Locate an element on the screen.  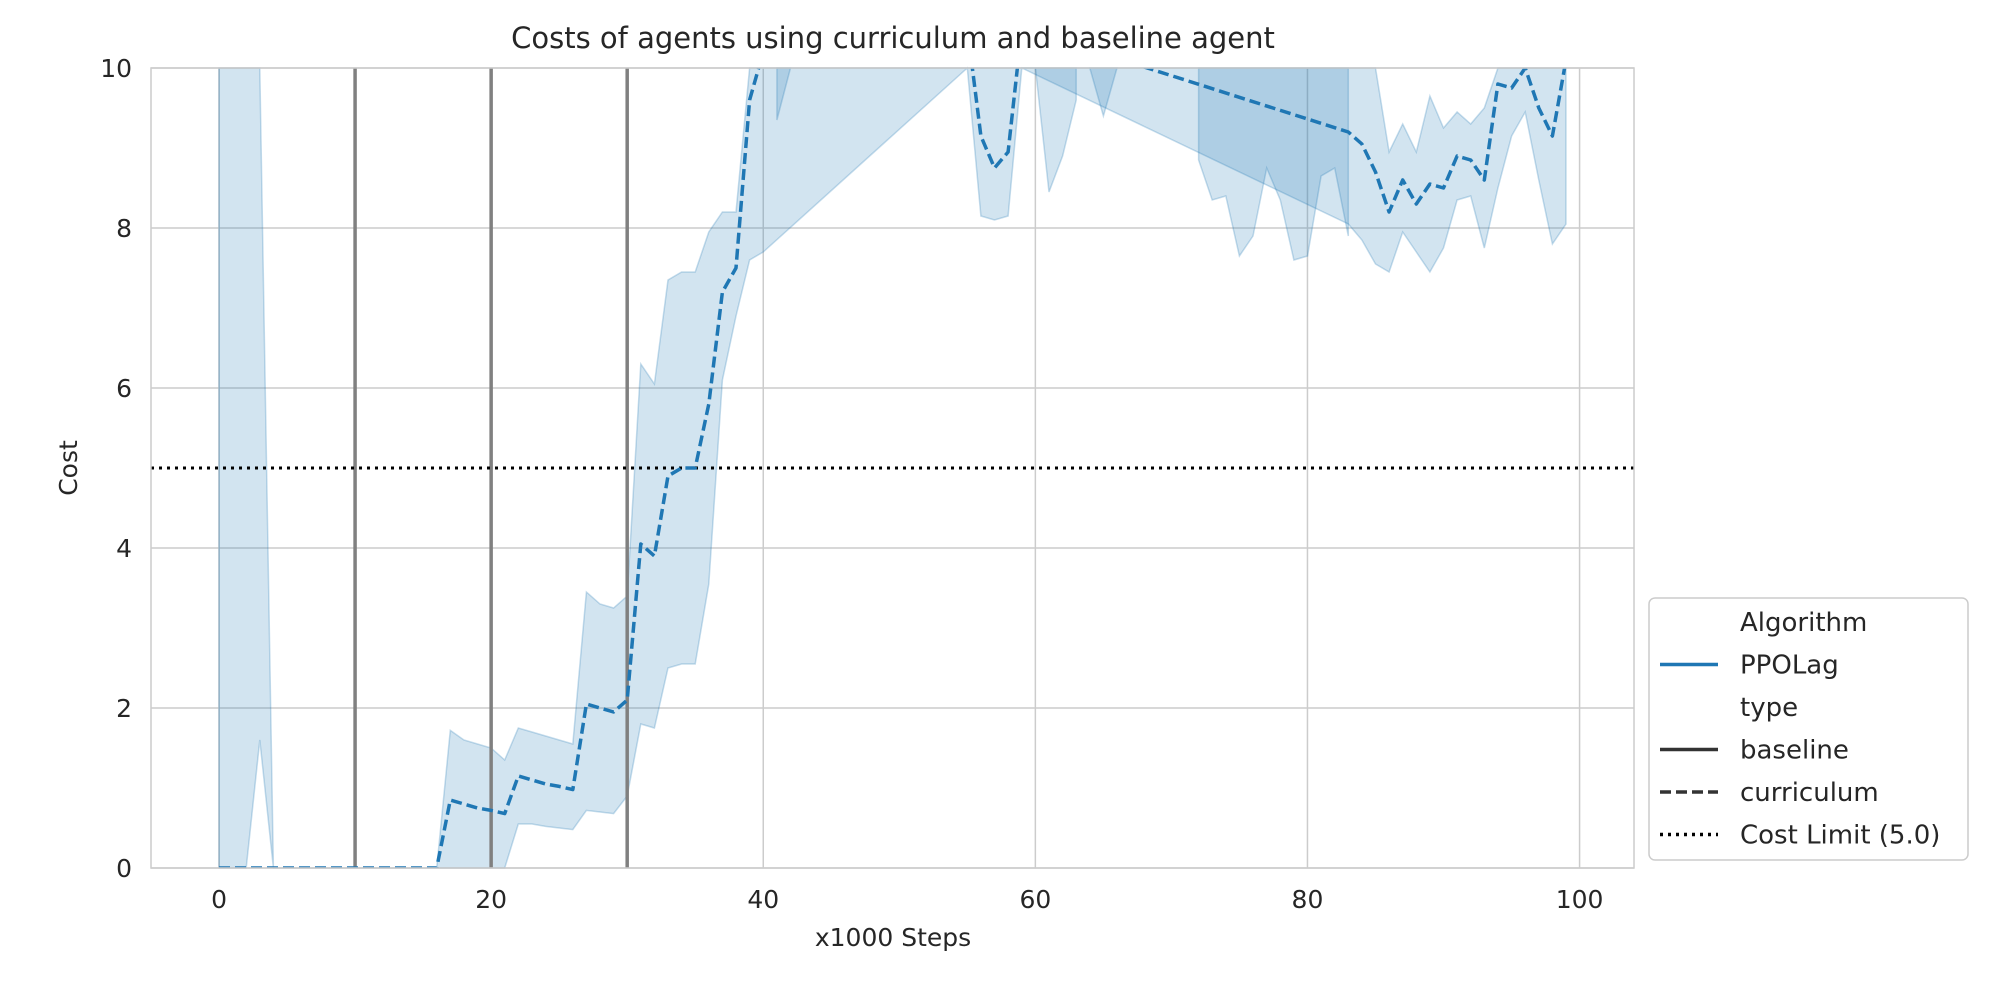
y-tick-label: 10 is located at coordinates (116, 68).